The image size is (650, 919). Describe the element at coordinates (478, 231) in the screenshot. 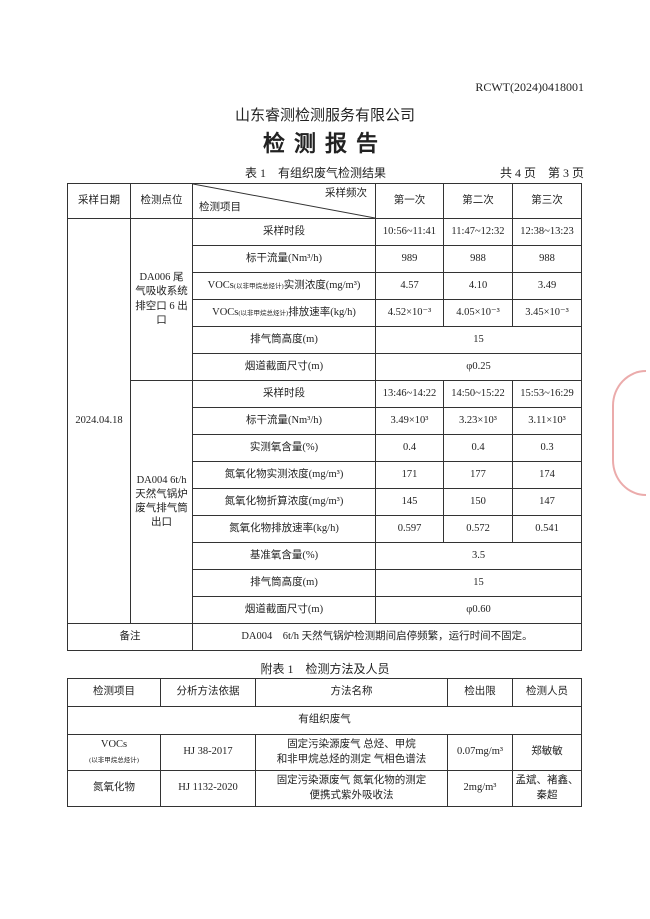

I see `cell-value: 11:47~12:32` at that location.